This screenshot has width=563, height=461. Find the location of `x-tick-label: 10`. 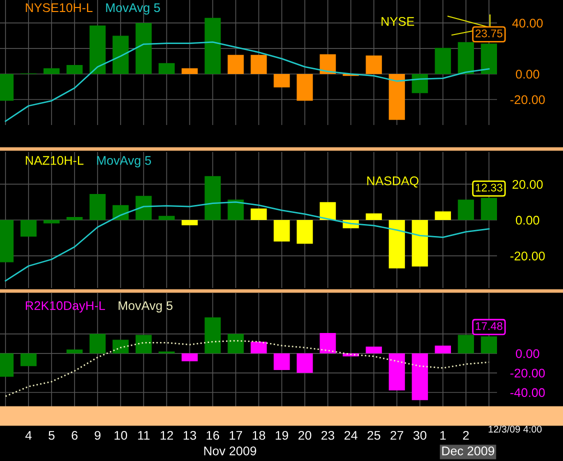

x-tick-label: 10 is located at coordinates (121, 435).